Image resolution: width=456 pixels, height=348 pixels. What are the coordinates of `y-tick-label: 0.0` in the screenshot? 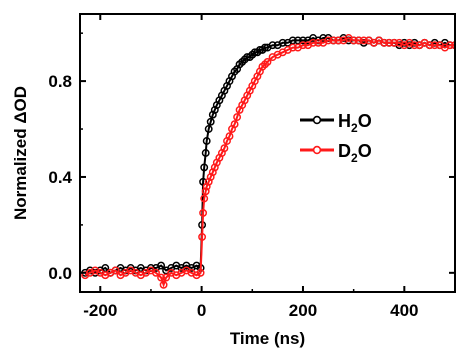 It's located at (60, 273).